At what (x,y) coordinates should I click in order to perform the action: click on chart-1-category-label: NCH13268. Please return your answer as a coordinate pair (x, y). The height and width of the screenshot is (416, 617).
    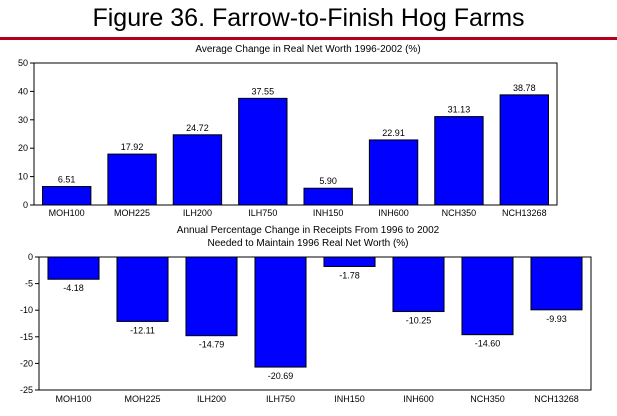
    Looking at the image, I should click on (524, 213).